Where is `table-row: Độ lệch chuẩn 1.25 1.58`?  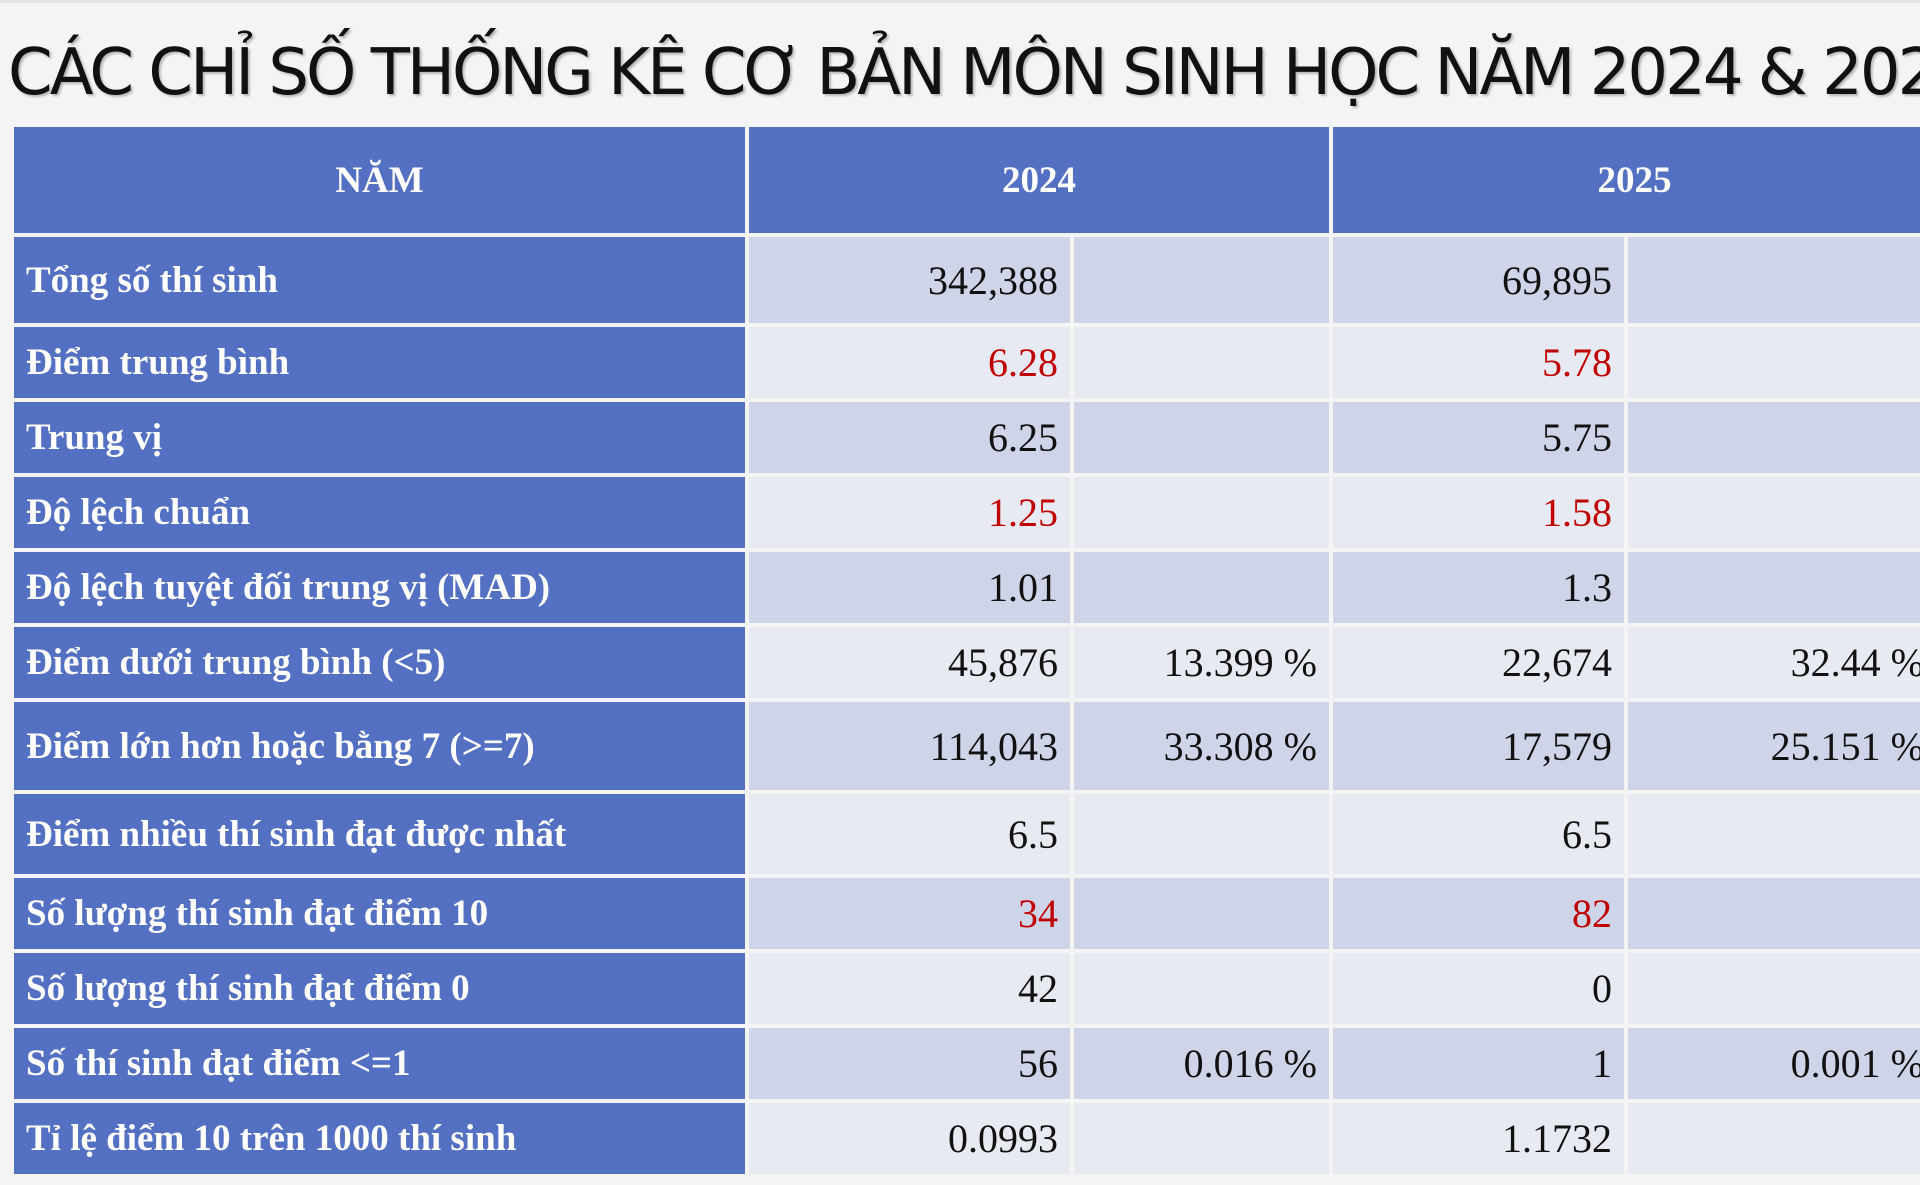 table-row: Độ lệch chuẩn 1.25 1.58 is located at coordinates (967, 512).